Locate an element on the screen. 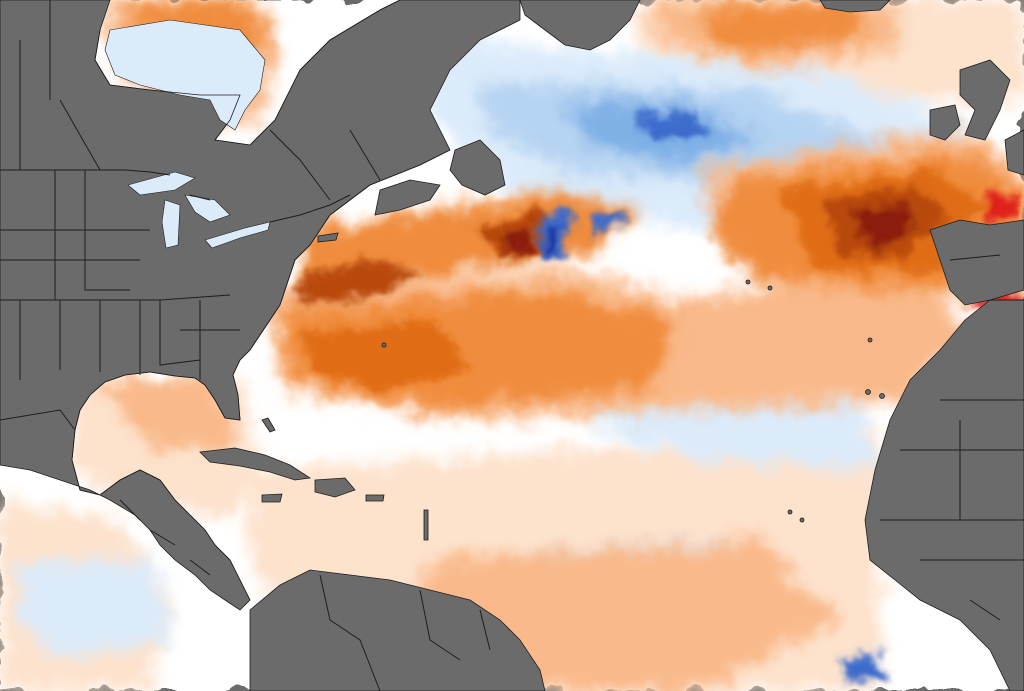 This screenshot has width=1024, height=691. mexico-border is located at coordinates (38, 420).